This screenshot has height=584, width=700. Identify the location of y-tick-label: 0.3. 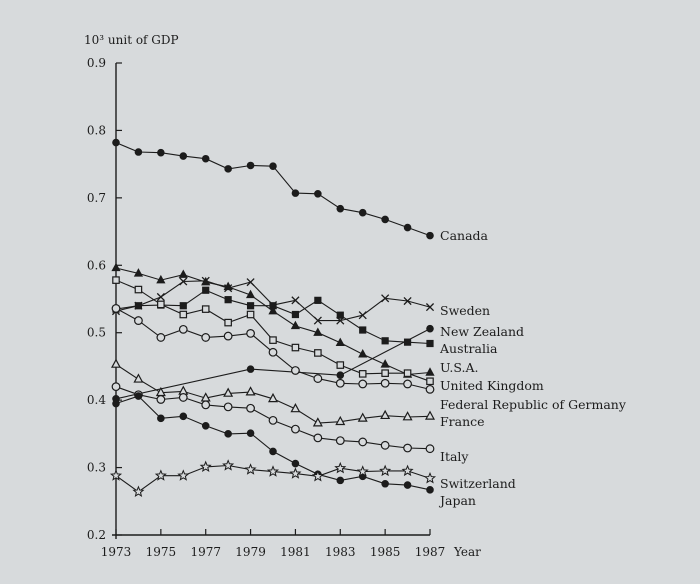
(96, 468).